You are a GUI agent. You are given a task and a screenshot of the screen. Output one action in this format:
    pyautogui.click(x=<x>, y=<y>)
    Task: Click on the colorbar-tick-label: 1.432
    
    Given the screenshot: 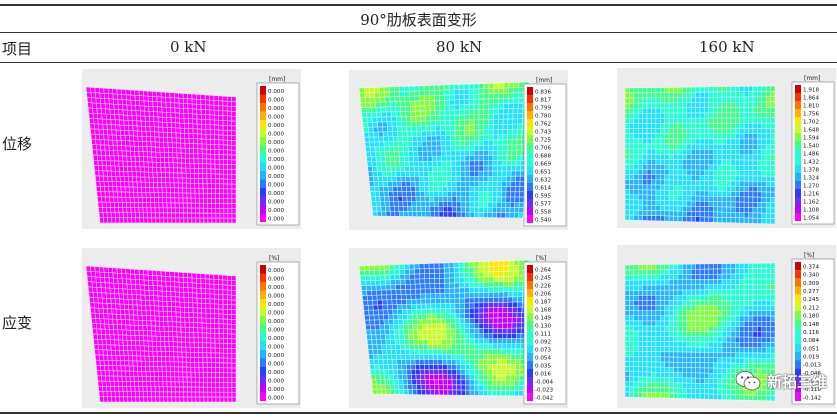 What is the action you would take?
    pyautogui.click(x=811, y=162)
    